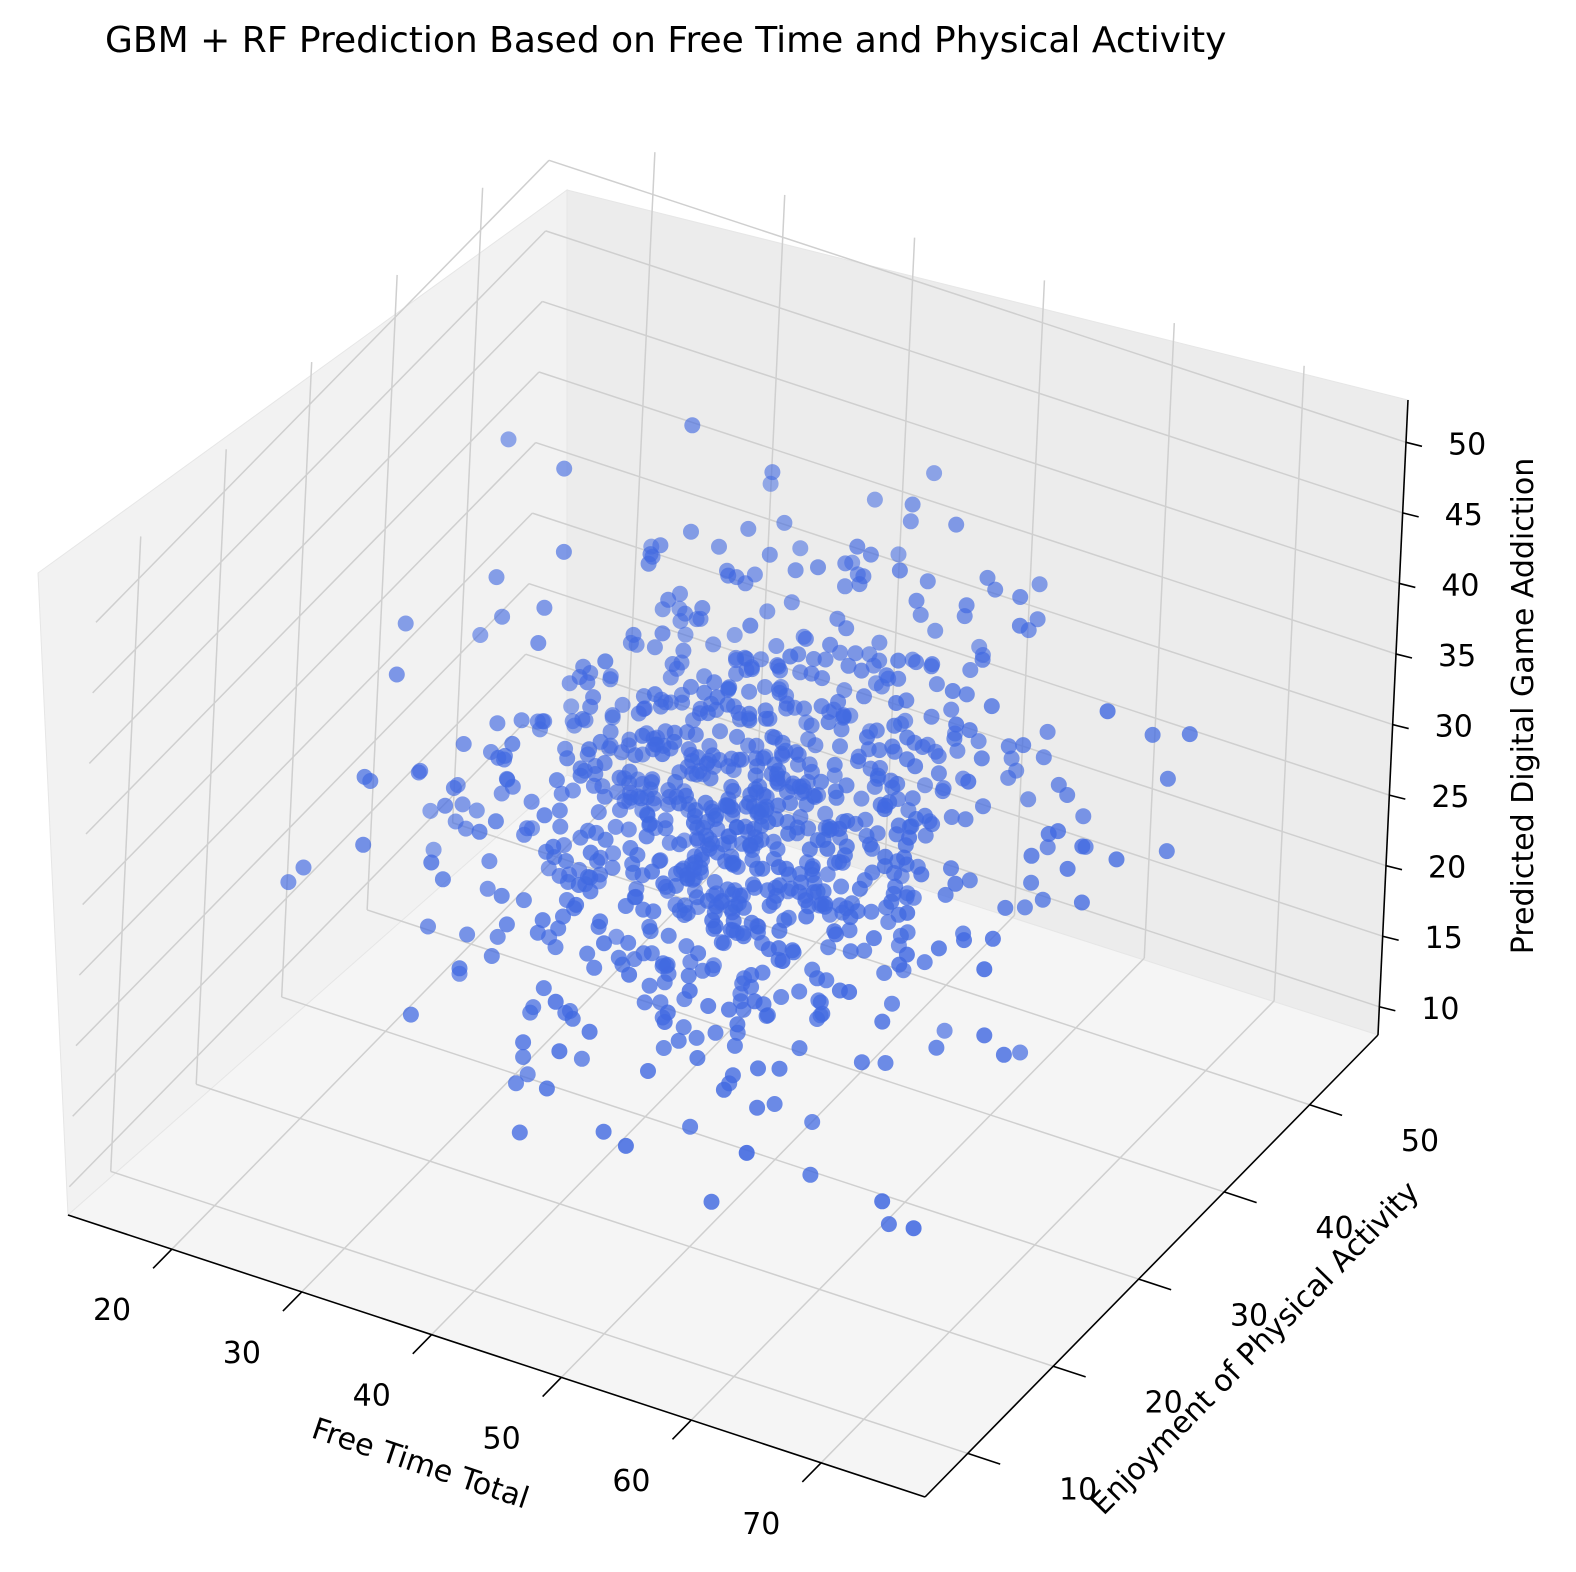 The height and width of the screenshot is (1572, 1576). I want to click on z-tick-label: 25, so click(1450, 797).